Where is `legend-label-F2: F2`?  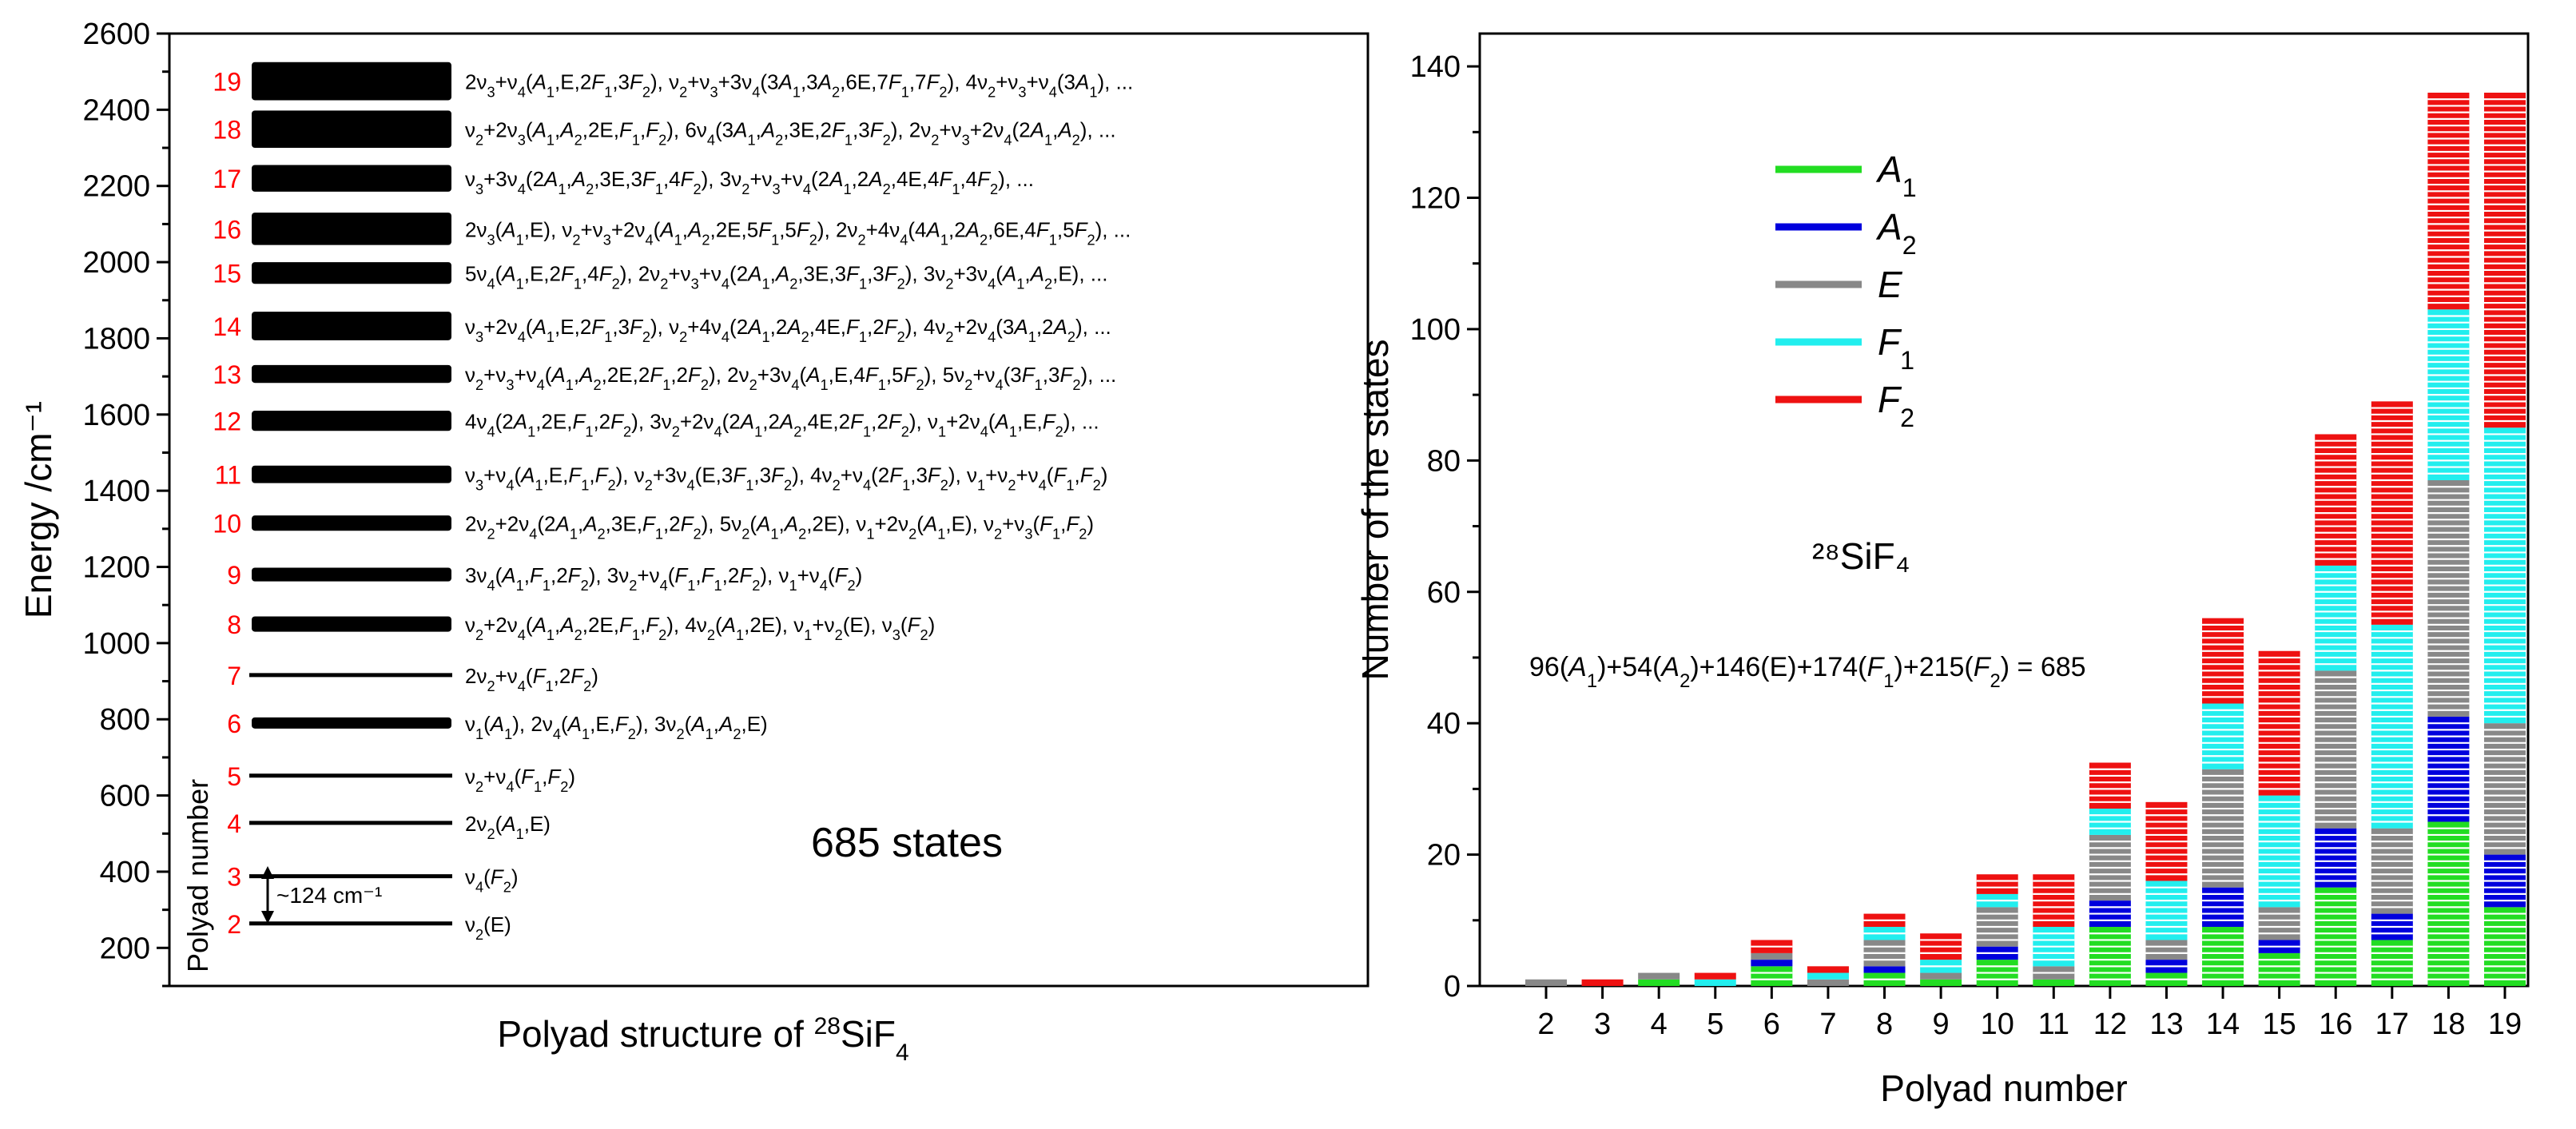
legend-label-F2: F2 is located at coordinates (1896, 405).